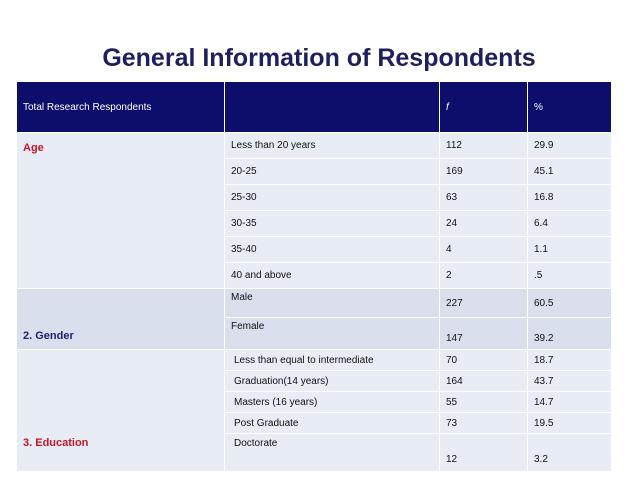 This screenshot has width=638, height=479. What do you see at coordinates (483, 303) in the screenshot?
I see `row-frequency: 227` at bounding box center [483, 303].